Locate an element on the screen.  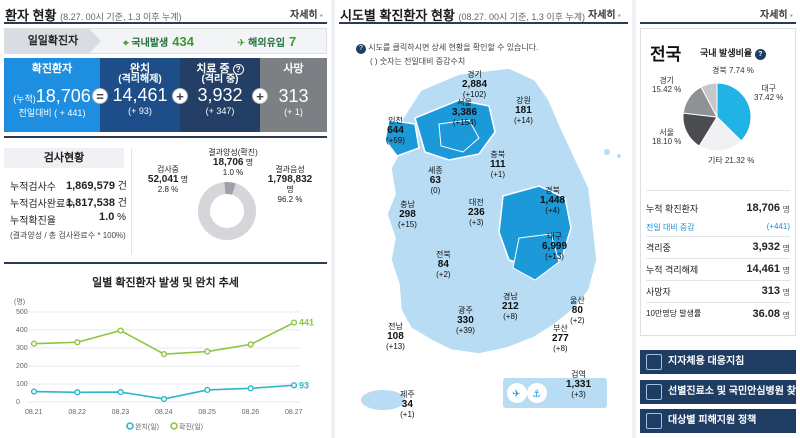
test-rate-unit: % is located at coordinates (121, 217).